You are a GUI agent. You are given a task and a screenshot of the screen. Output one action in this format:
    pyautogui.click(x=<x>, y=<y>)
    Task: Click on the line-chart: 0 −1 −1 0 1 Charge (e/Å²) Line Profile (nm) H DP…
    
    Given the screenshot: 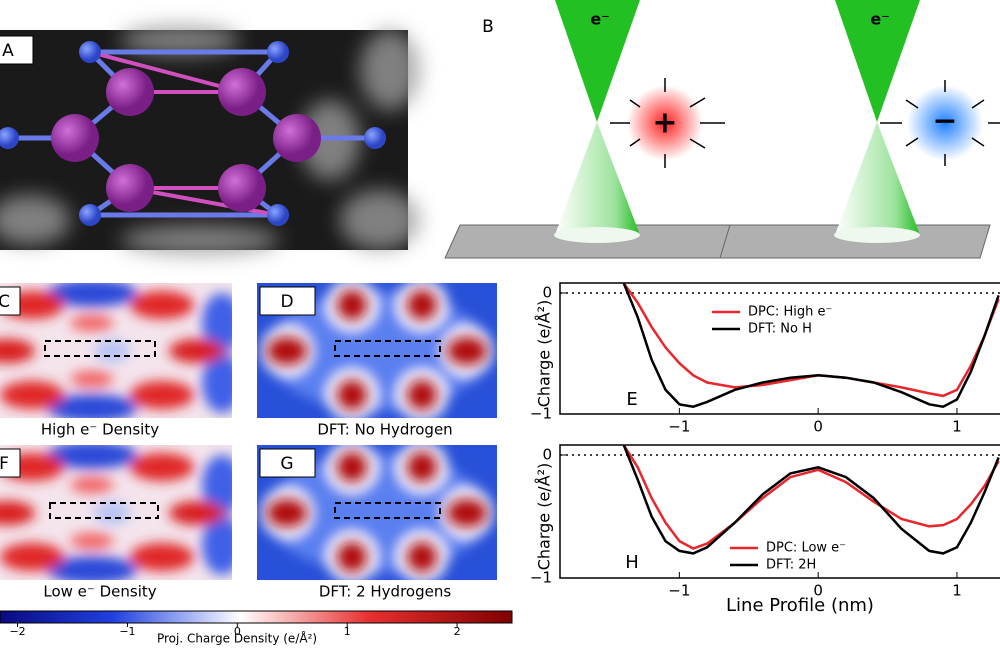 What is the action you would take?
    pyautogui.click(x=765, y=530)
    